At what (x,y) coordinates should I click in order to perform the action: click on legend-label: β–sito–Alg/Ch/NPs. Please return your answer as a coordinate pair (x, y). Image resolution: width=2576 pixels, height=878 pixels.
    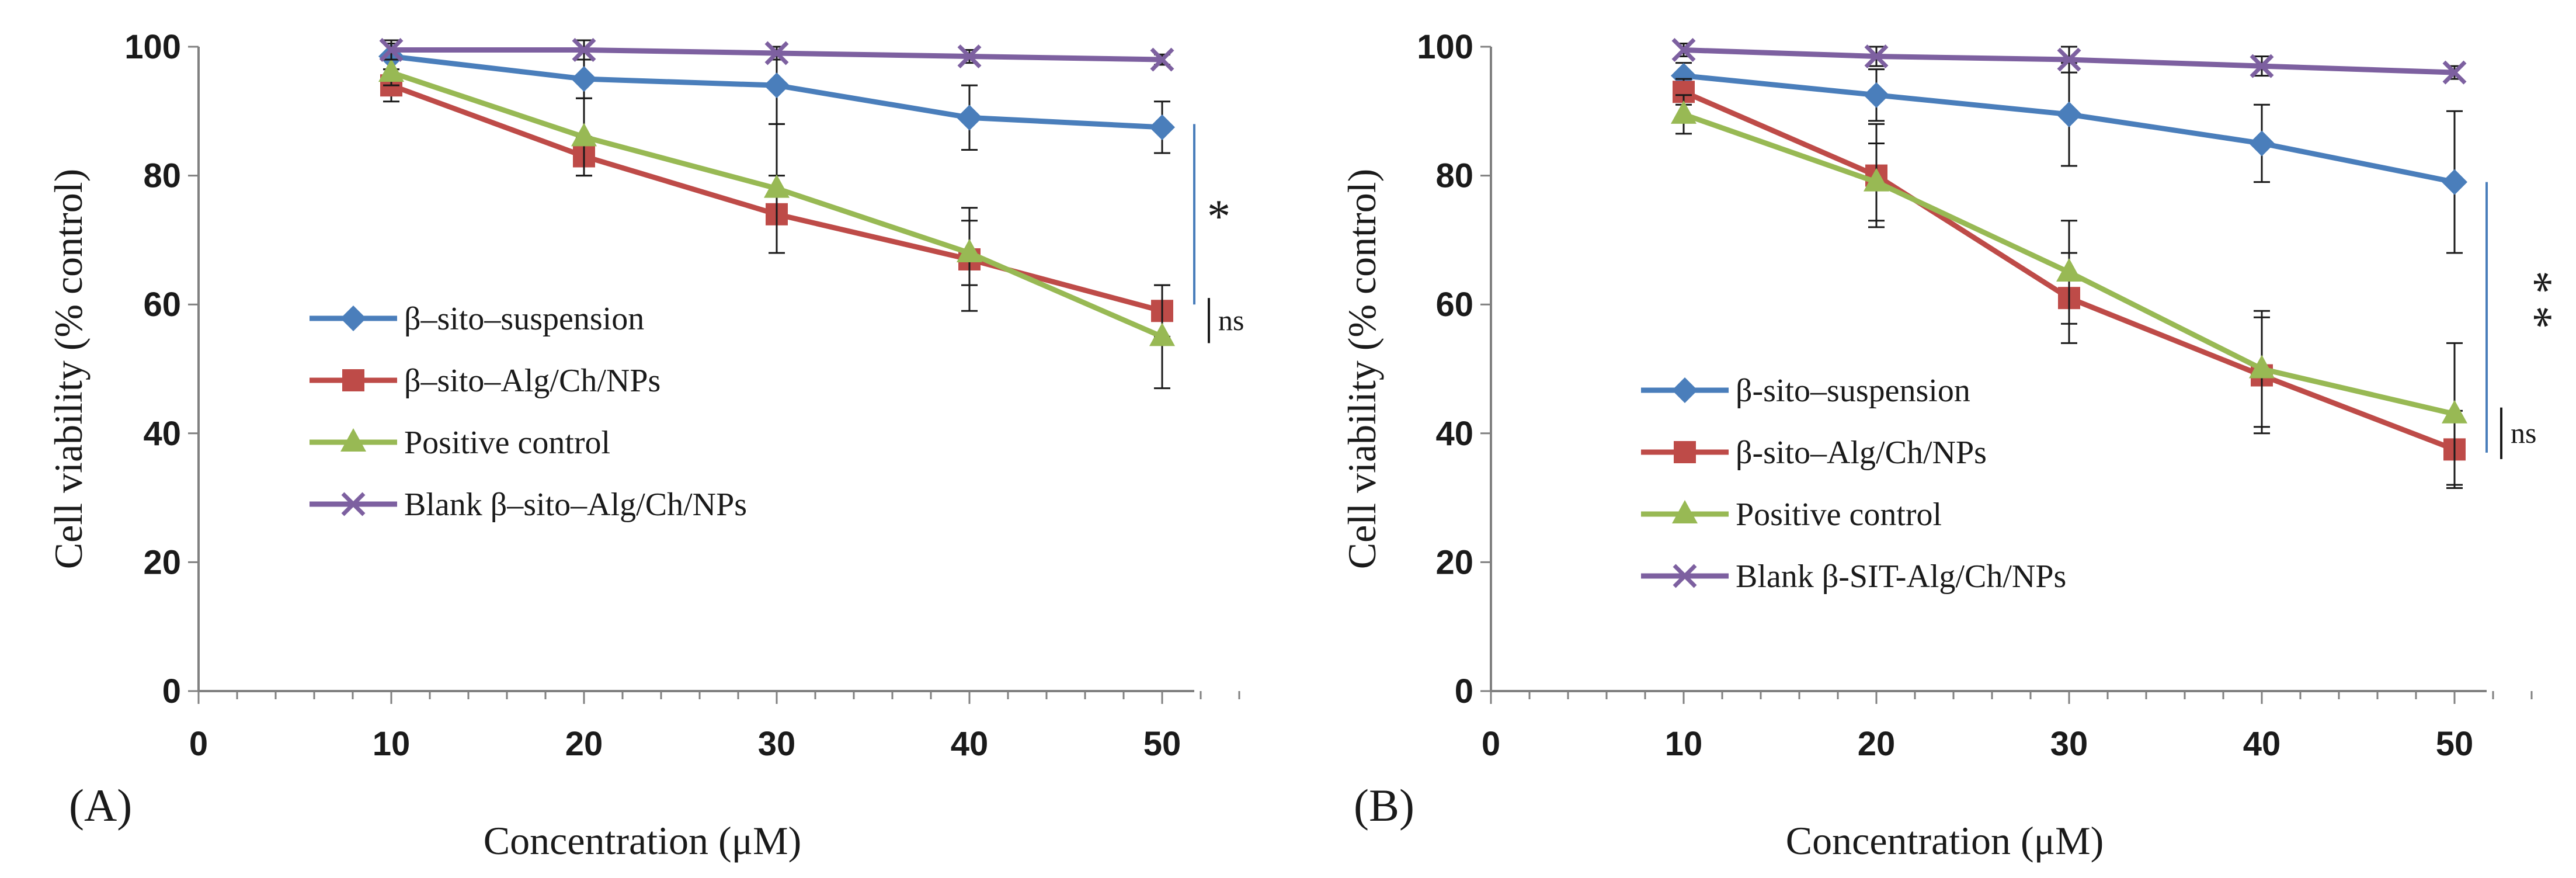
    Looking at the image, I should click on (532, 381).